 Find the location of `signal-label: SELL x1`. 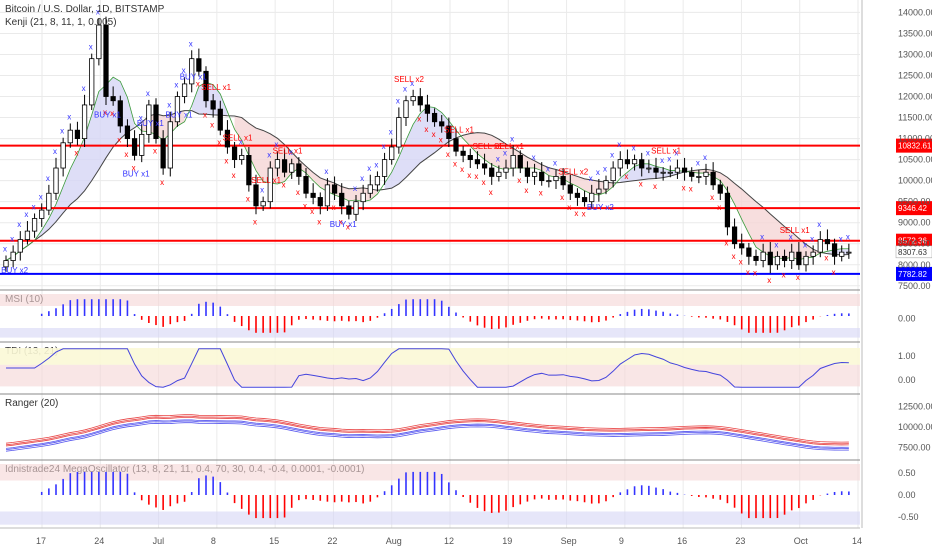

signal-label: SELL x1 is located at coordinates (216, 87).